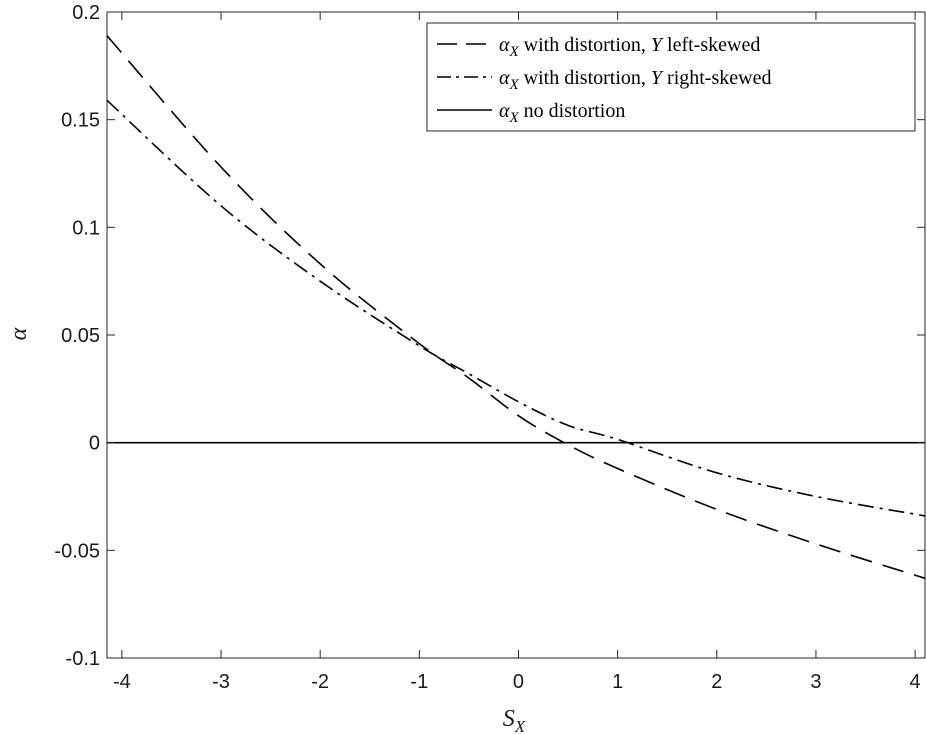 The height and width of the screenshot is (734, 927). What do you see at coordinates (518, 682) in the screenshot?
I see `x-tick-label: 0` at bounding box center [518, 682].